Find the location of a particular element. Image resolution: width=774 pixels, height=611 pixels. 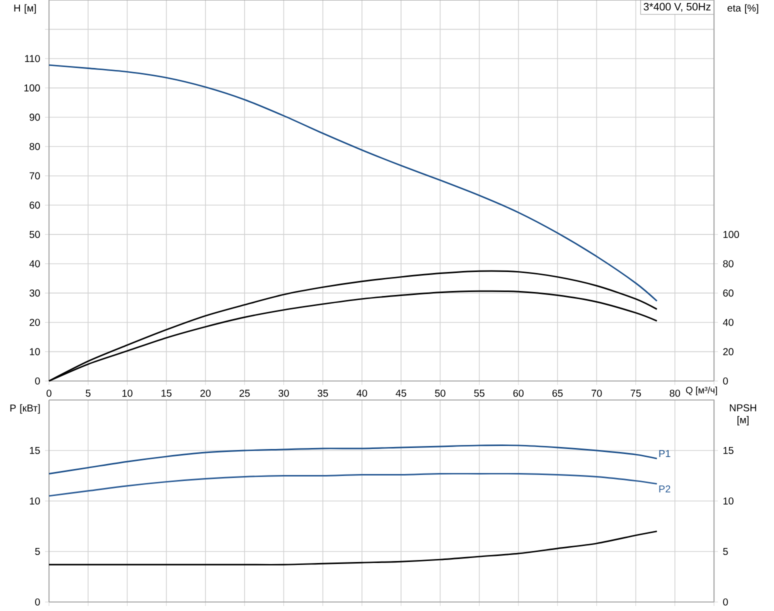

y2-tick-label: 60 is located at coordinates (728, 293).